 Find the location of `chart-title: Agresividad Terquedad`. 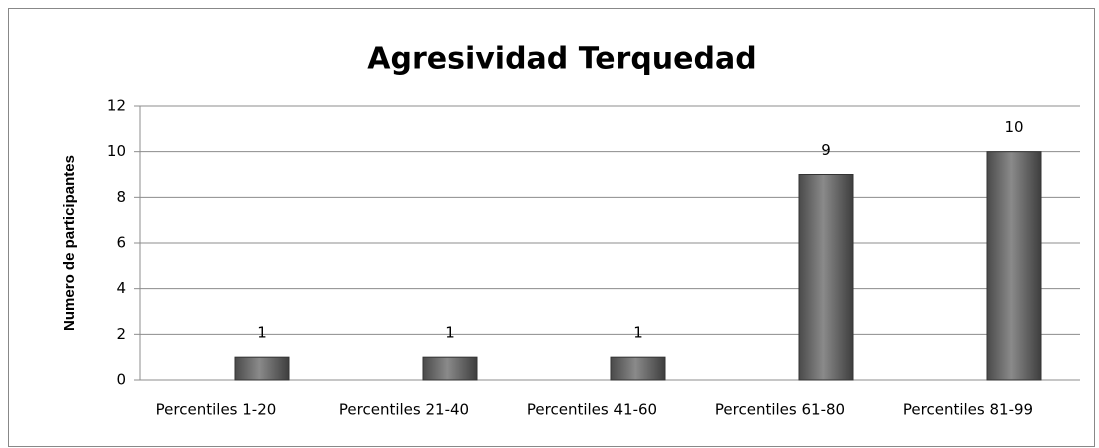

chart-title: Agresividad Terquedad is located at coordinates (561, 59).